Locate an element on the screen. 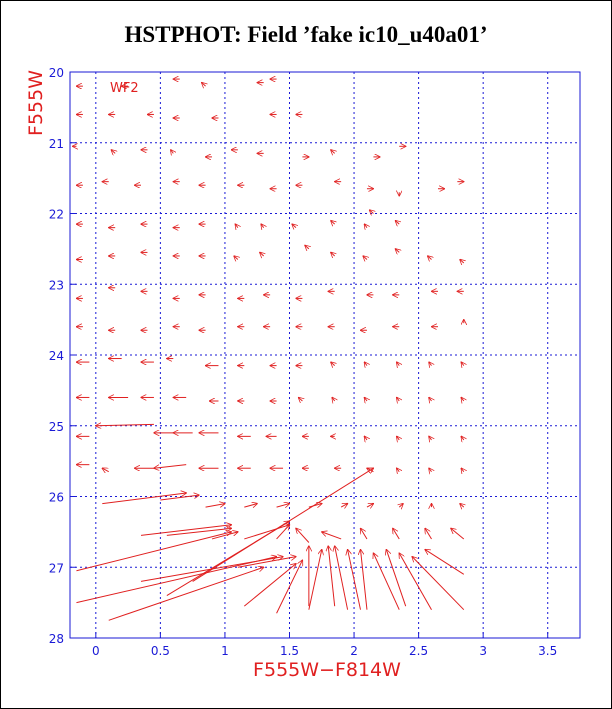  x-tick-label: 2.5 is located at coordinates (418, 651).